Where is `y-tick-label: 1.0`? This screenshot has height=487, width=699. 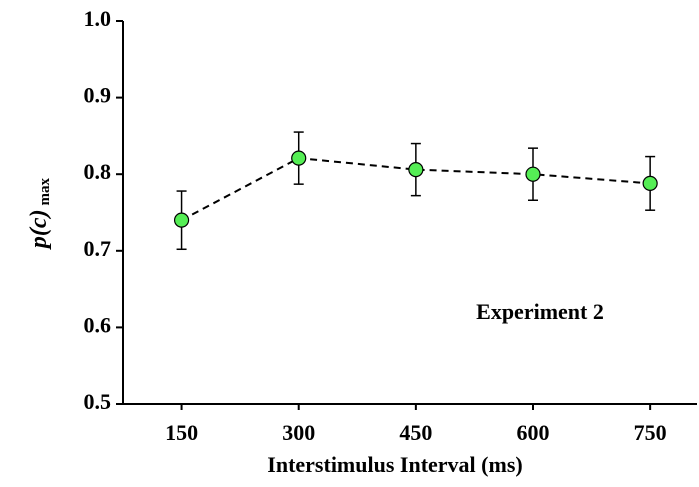 y-tick-label: 1.0 is located at coordinates (98, 18).